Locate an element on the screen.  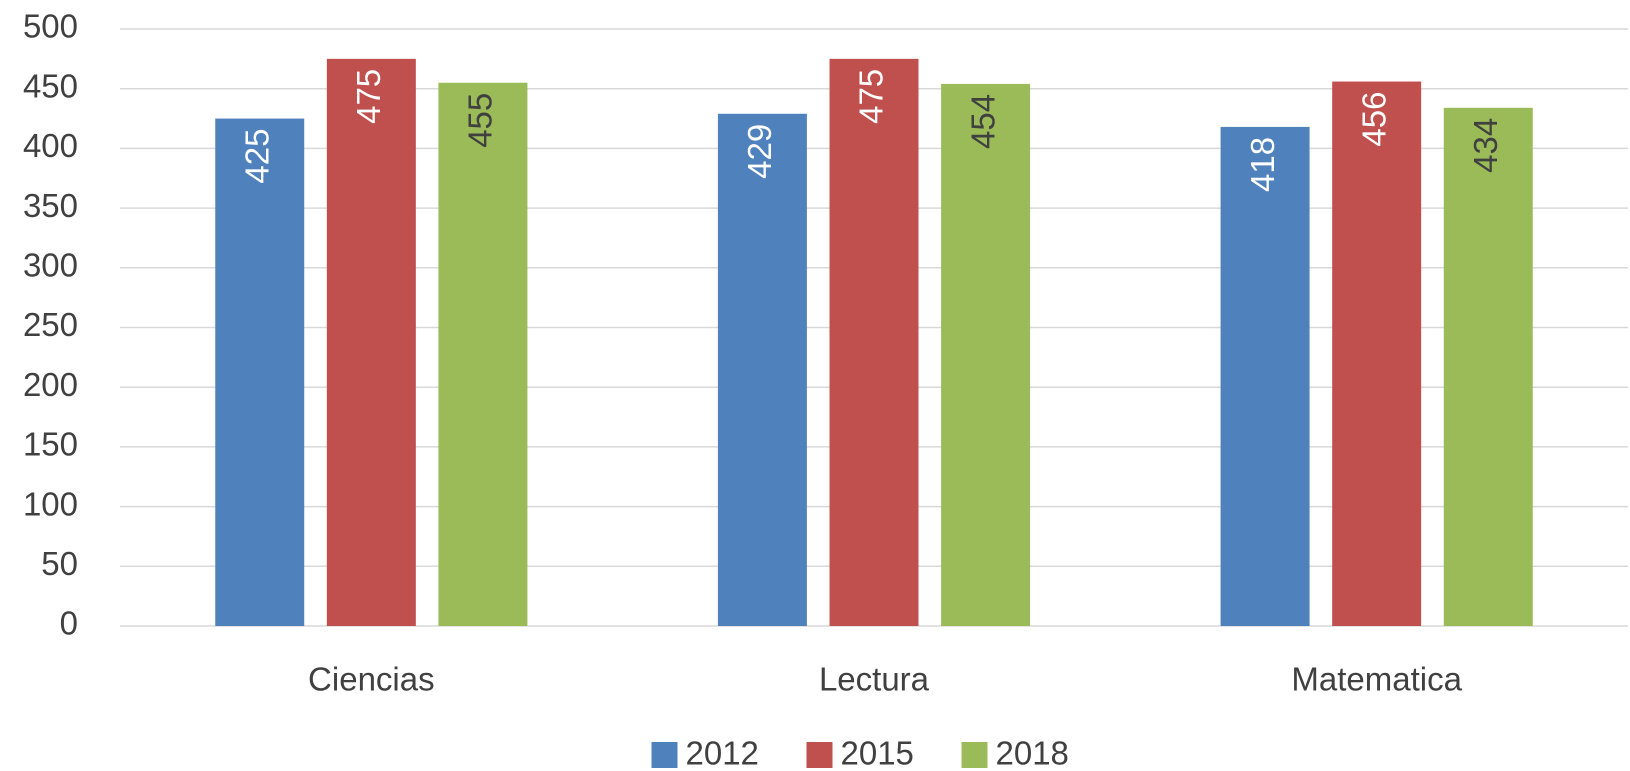
y-tick-label: 150 is located at coordinates (50, 444).